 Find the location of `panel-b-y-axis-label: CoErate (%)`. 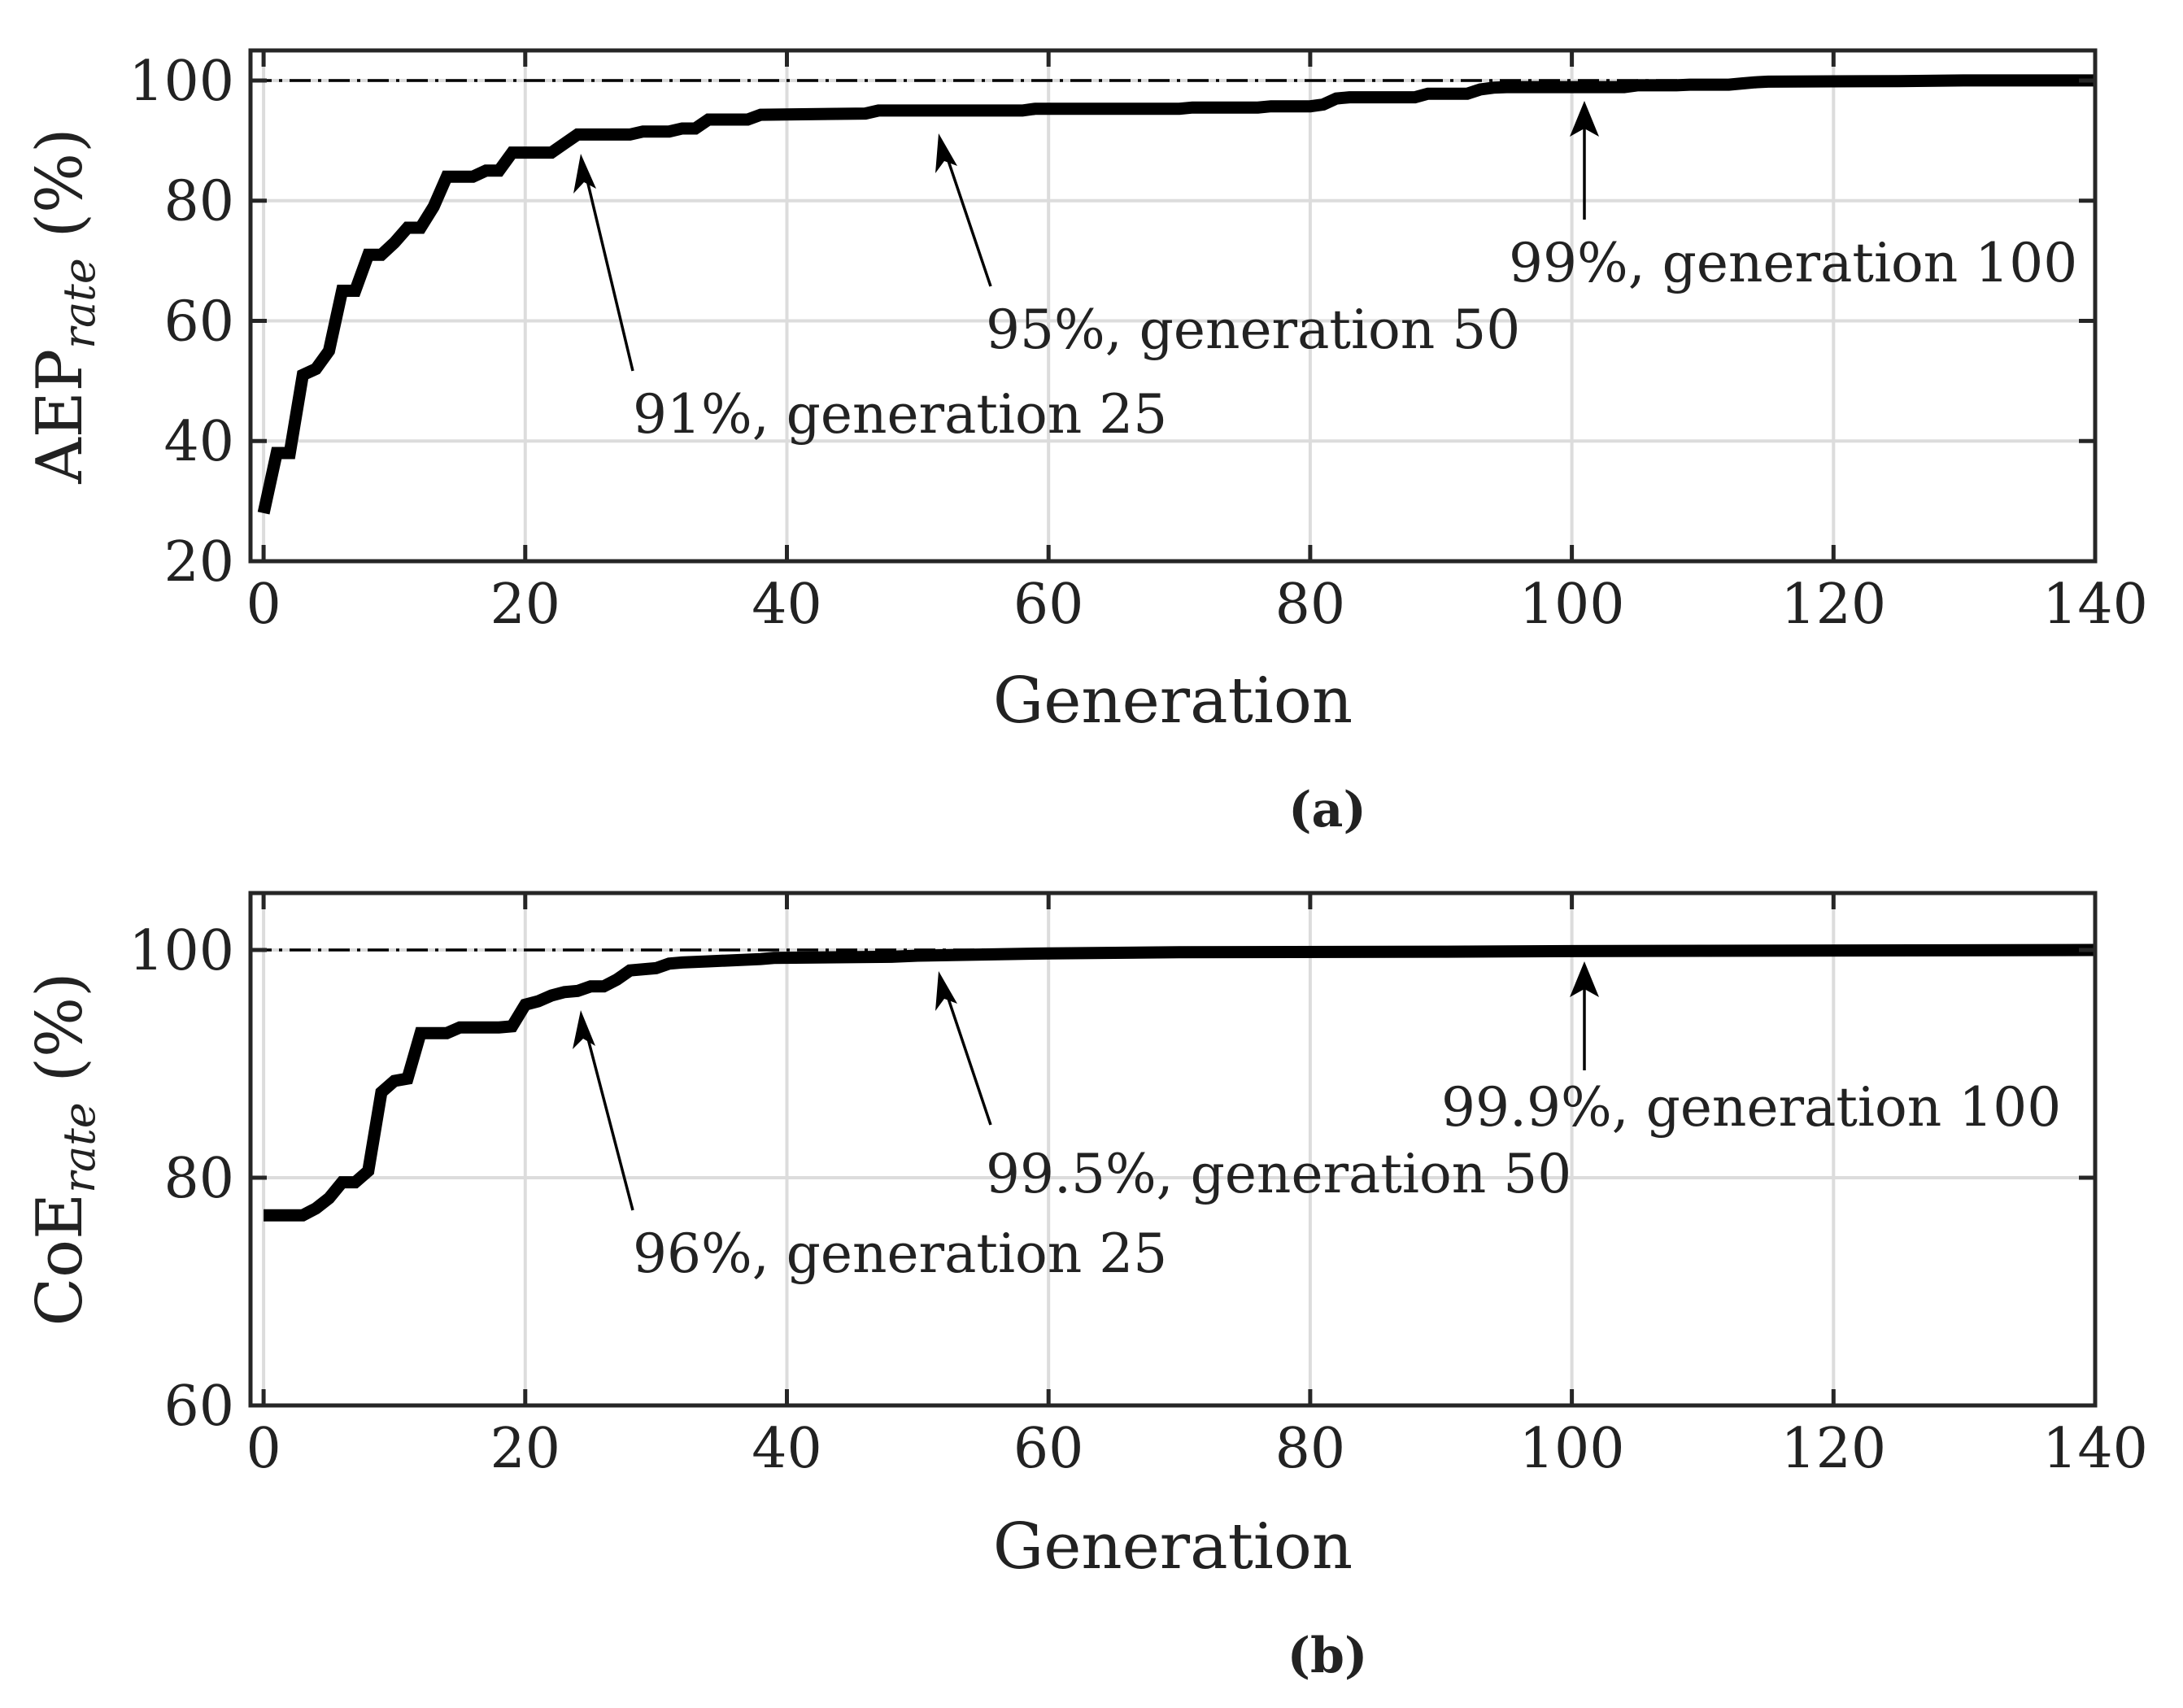

panel-b-y-axis-label: CoErate (%) is located at coordinates (64, 1149).